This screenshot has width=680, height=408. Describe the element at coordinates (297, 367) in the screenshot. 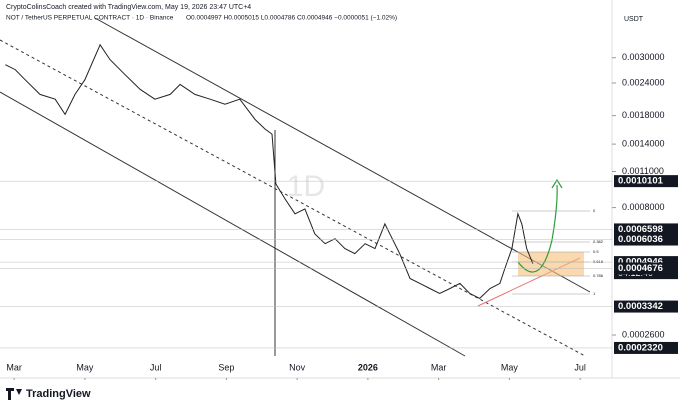

I see `x-tick-label: Nov` at that location.